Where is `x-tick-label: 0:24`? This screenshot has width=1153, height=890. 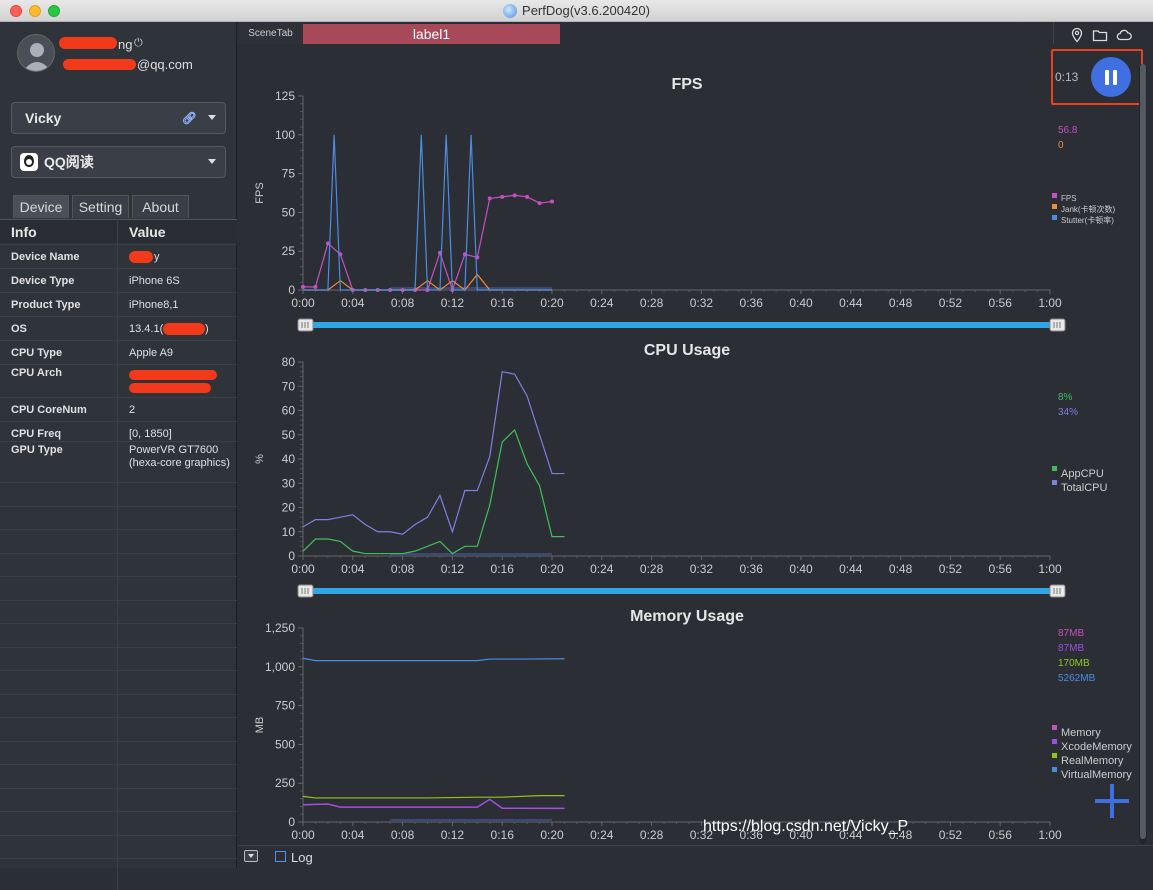
x-tick-label: 0:24 is located at coordinates (602, 303).